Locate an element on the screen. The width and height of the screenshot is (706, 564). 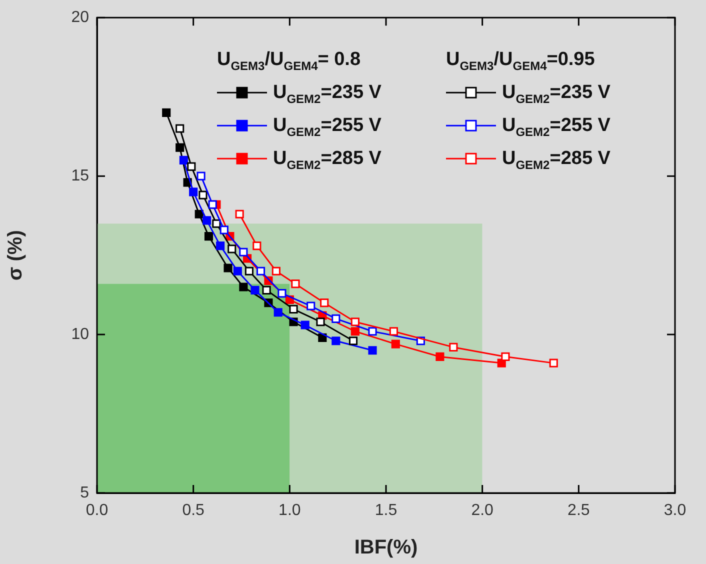
x-tick-label: 2.5 is located at coordinates (579, 511).